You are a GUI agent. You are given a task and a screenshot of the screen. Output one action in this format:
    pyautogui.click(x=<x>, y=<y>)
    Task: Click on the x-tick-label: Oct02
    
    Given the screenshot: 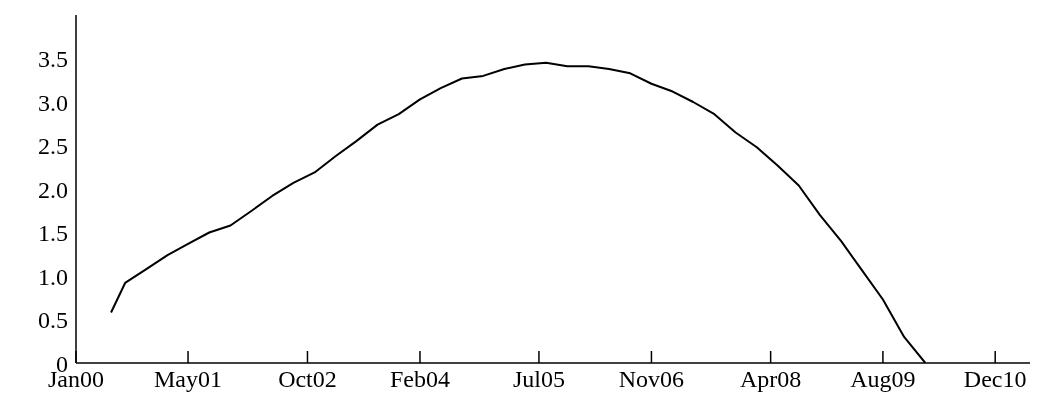 What is the action you would take?
    pyautogui.click(x=307, y=379)
    